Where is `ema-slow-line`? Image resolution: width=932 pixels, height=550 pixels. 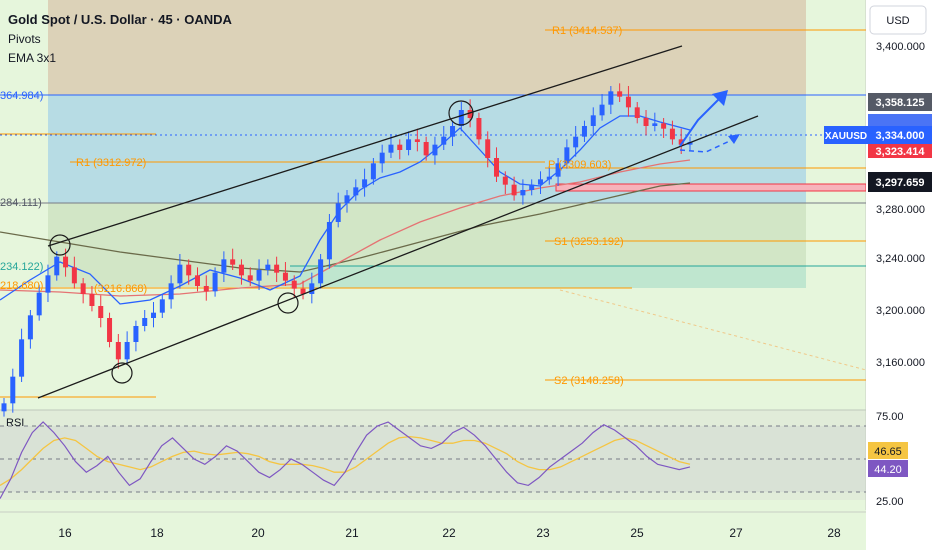
ema-slow-line is located at coordinates (345, 227).